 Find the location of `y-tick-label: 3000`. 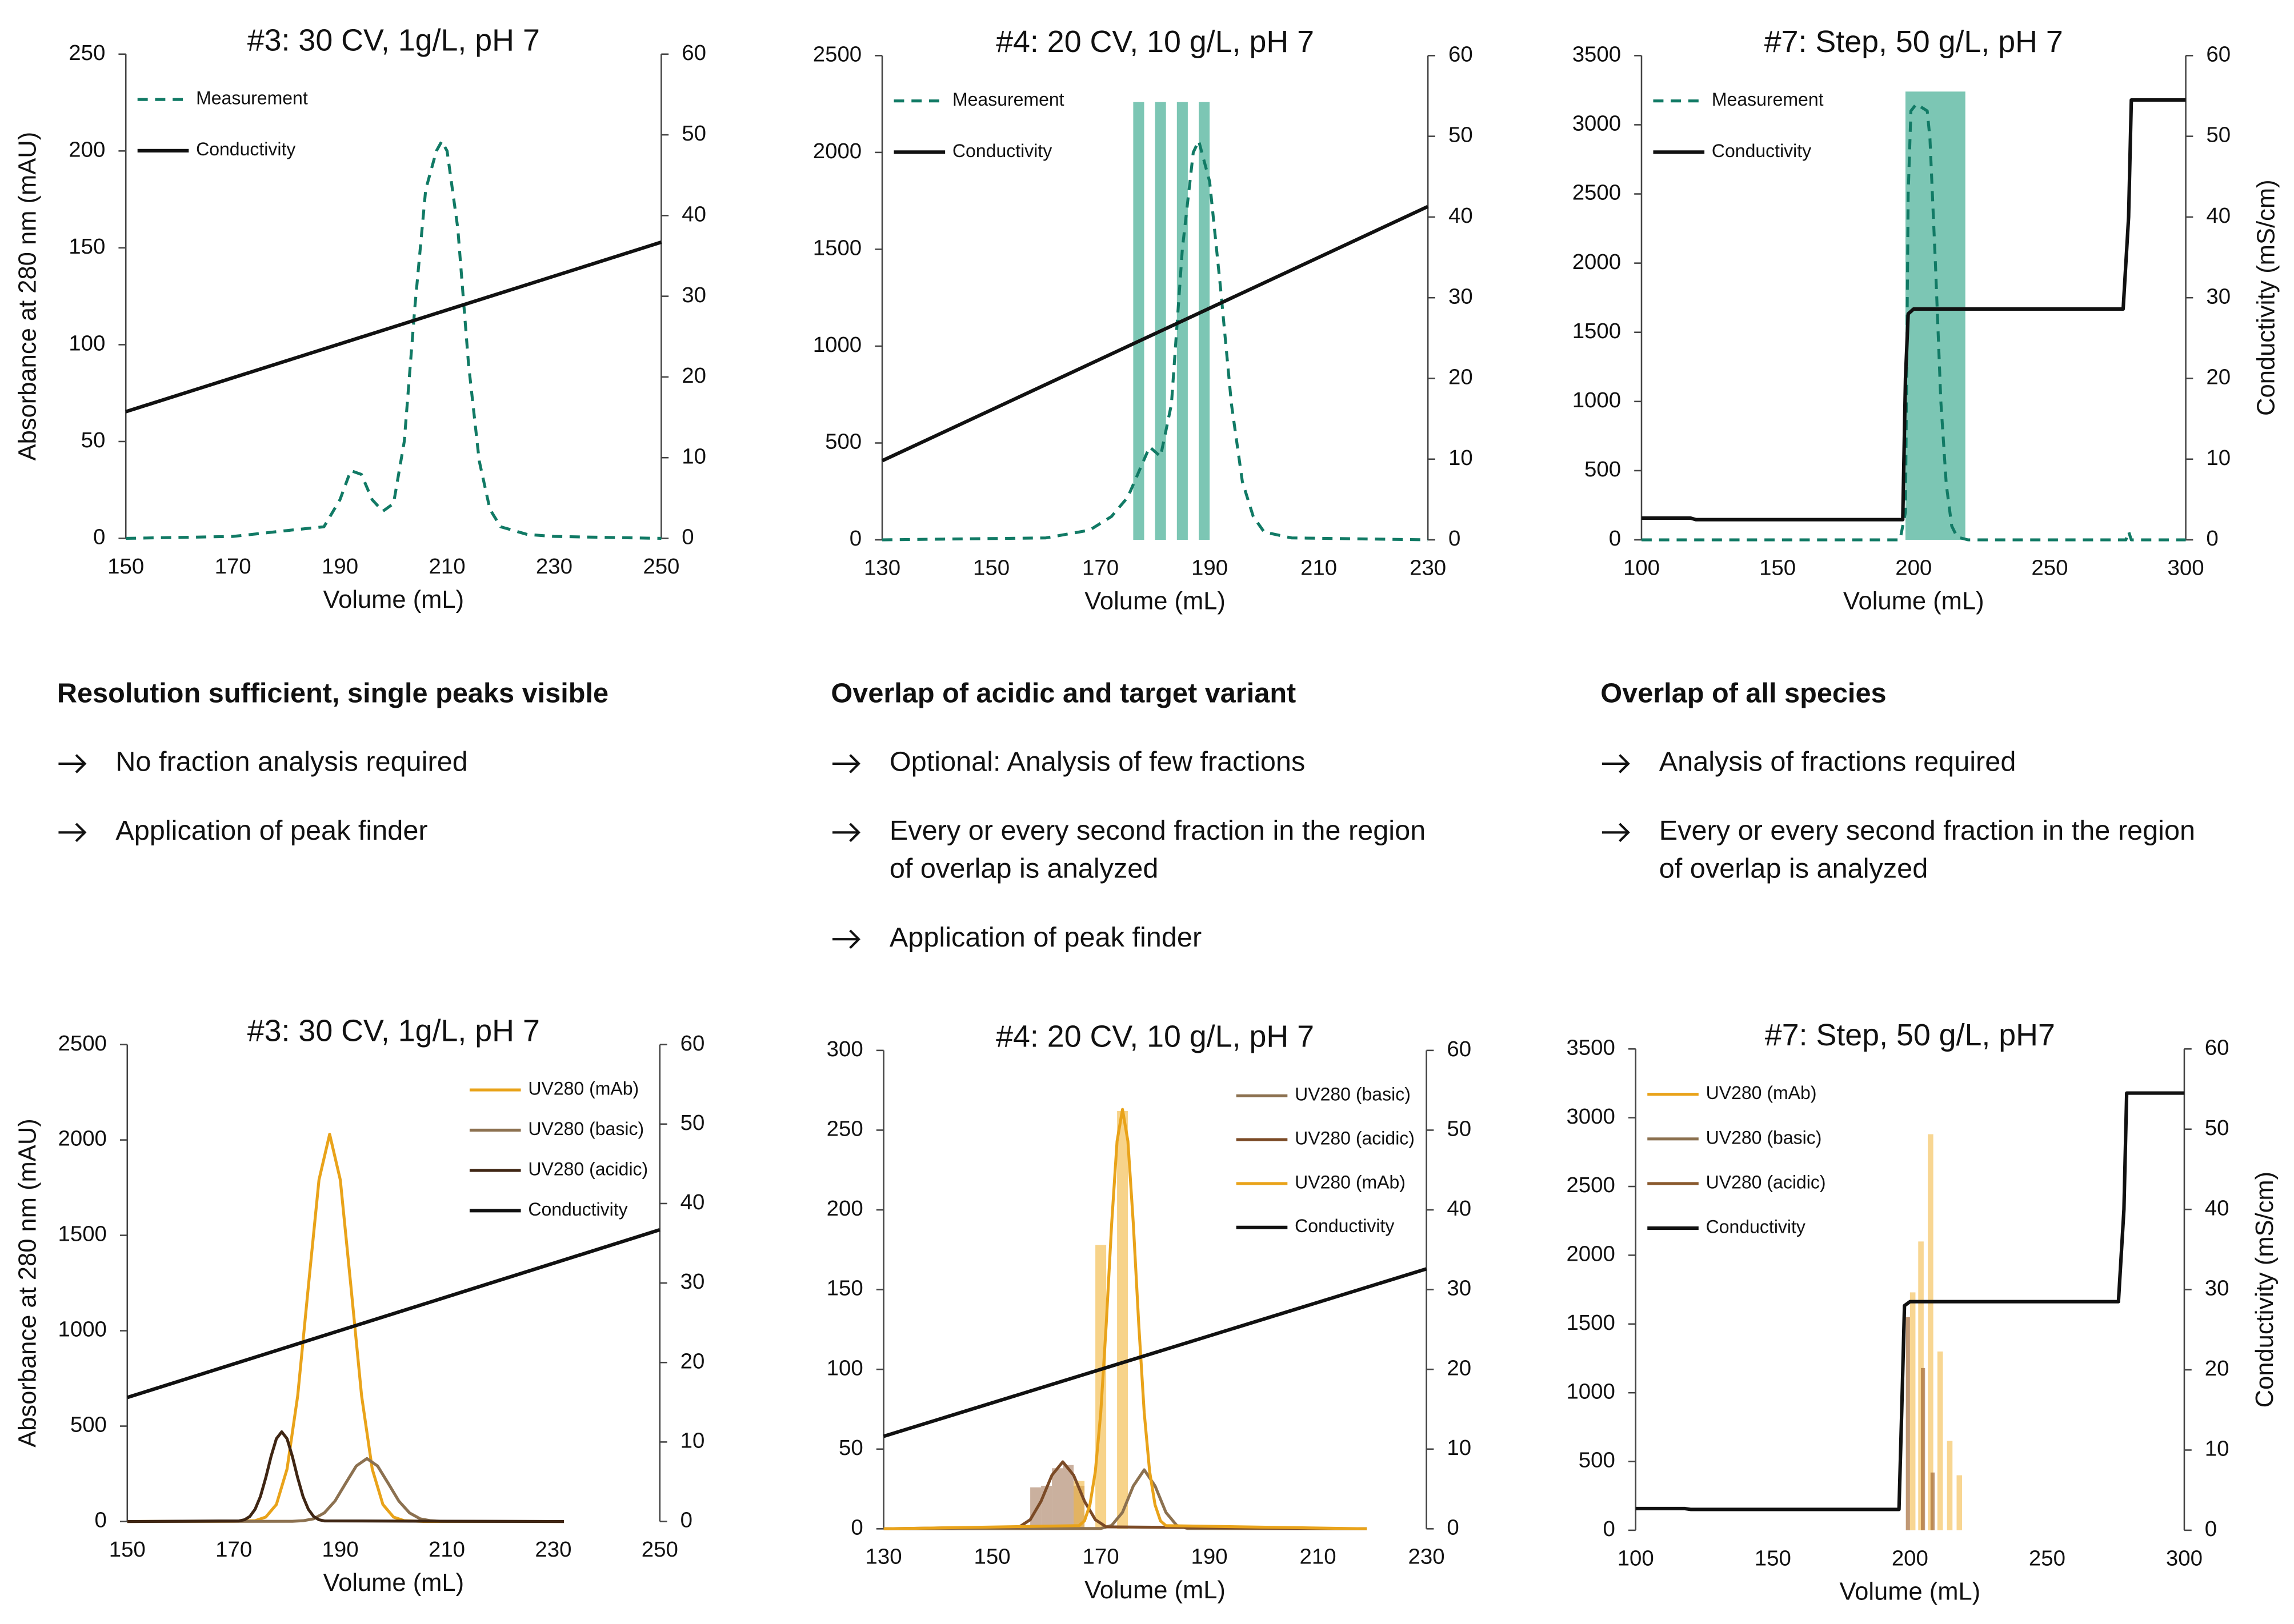

y-tick-label: 3000 is located at coordinates (1590, 1116).